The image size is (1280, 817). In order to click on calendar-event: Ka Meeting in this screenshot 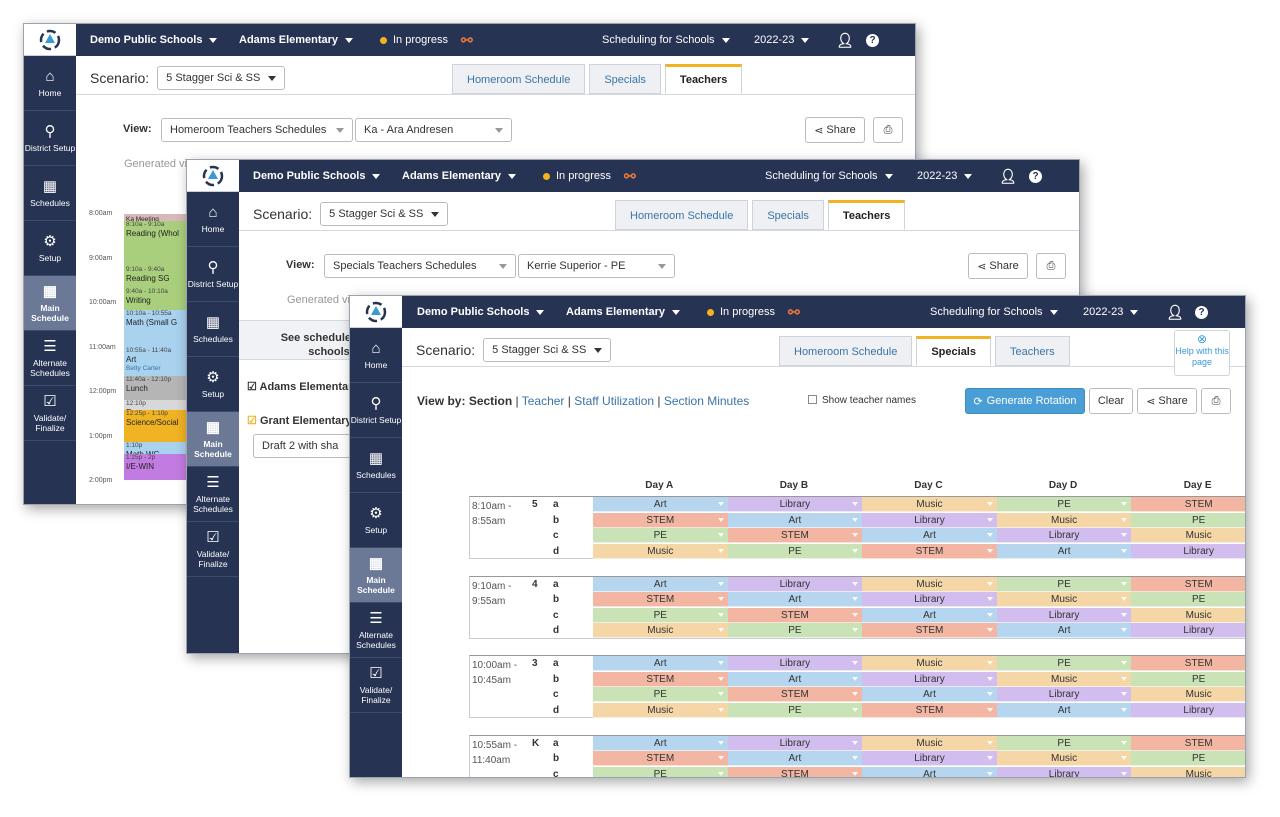, I will do `click(156, 217)`.